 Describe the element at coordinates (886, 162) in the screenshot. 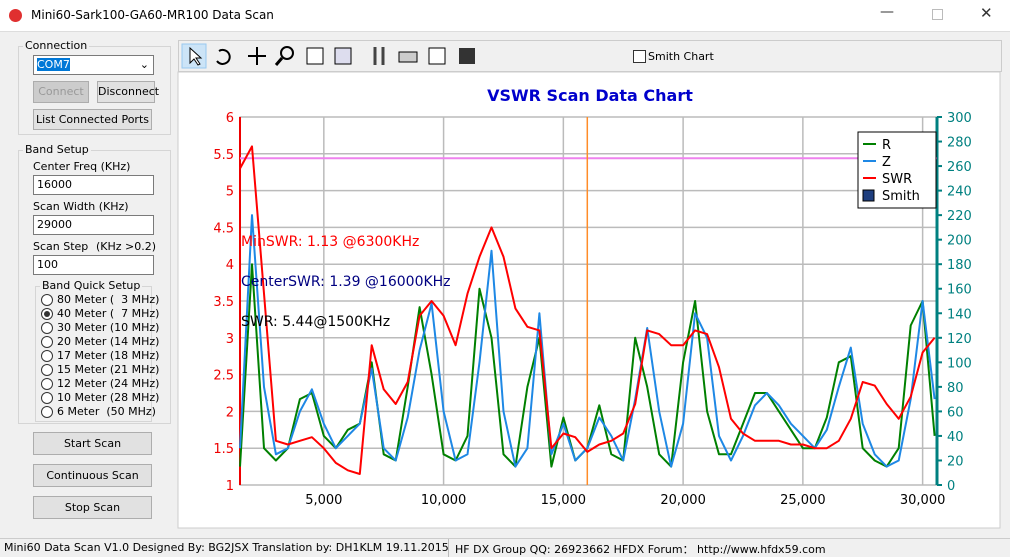

I see `legend-label: Z` at that location.